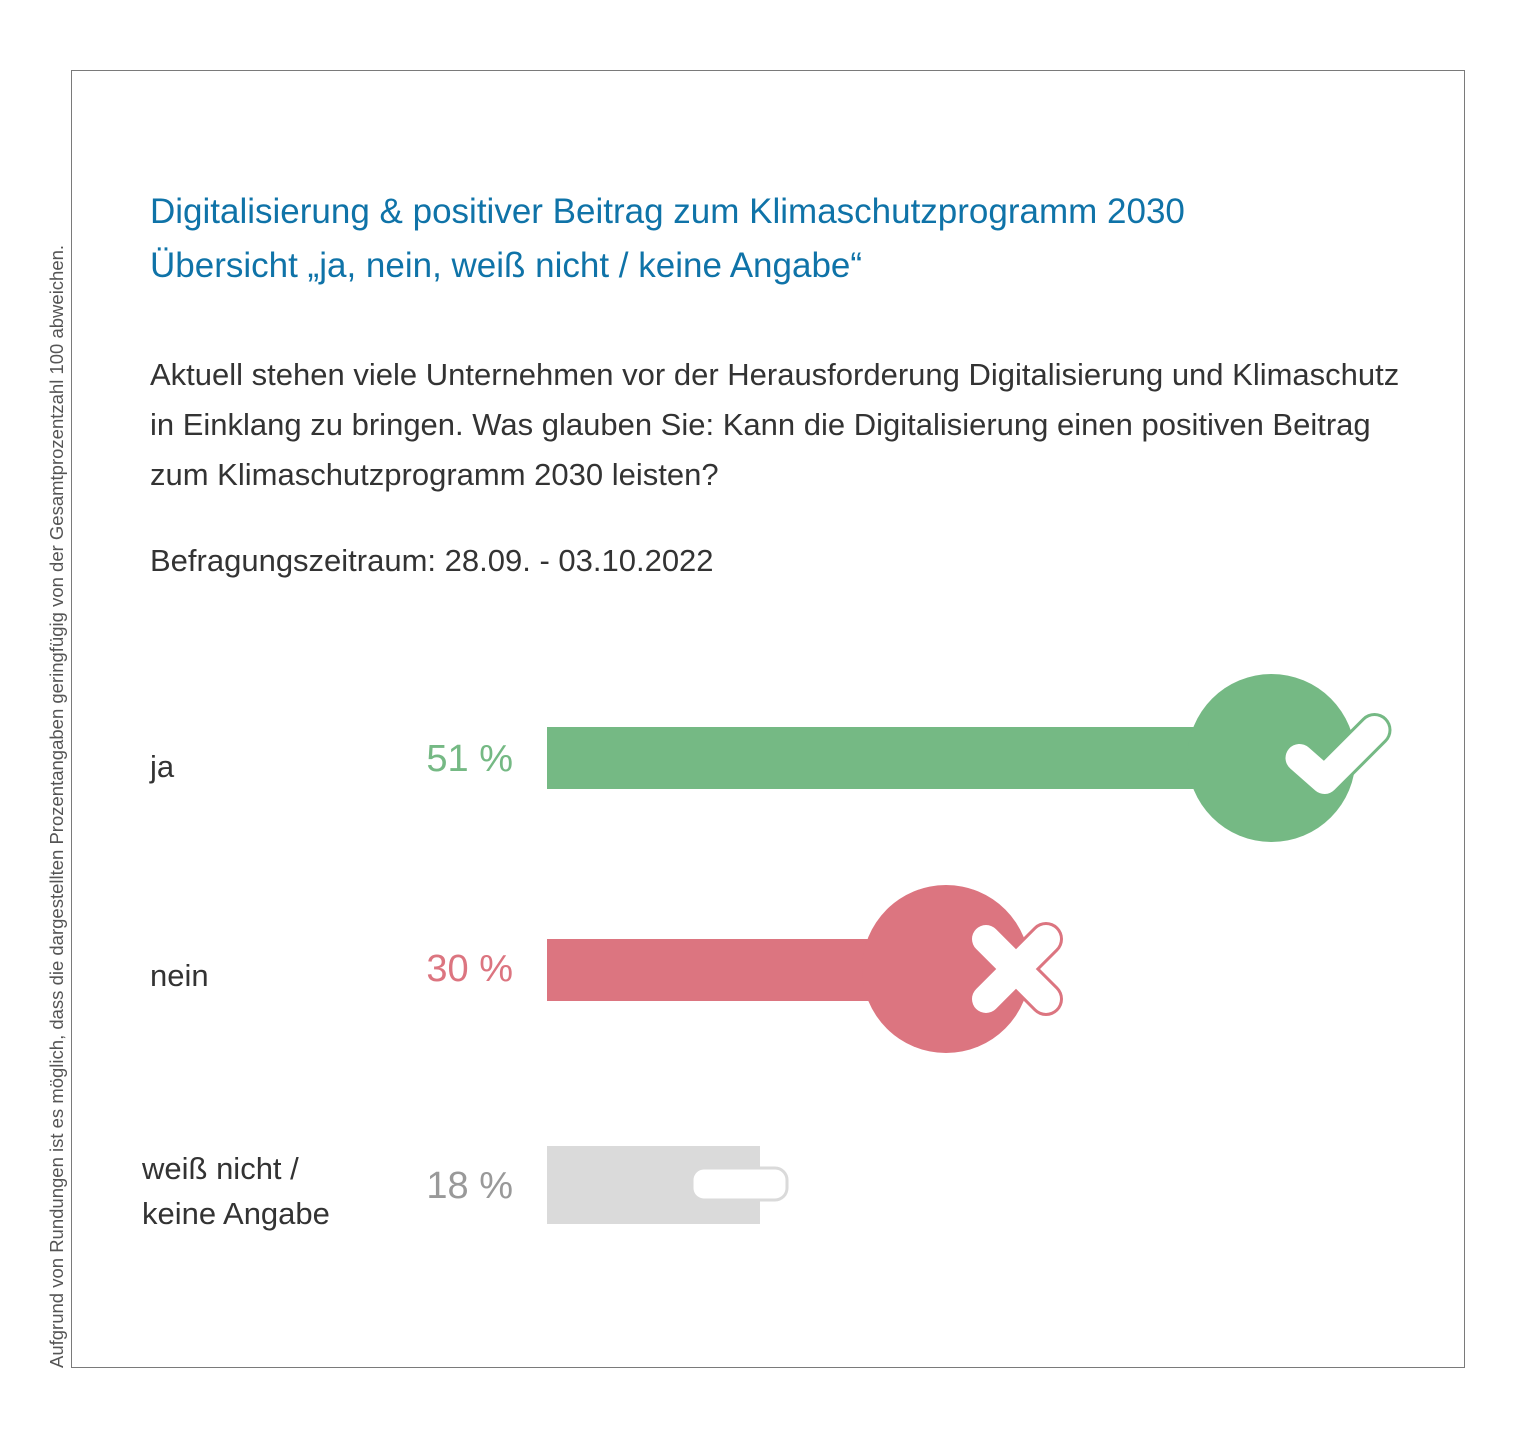  Describe the element at coordinates (469, 759) in the screenshot. I see `value-label-ja: 51 %` at that location.